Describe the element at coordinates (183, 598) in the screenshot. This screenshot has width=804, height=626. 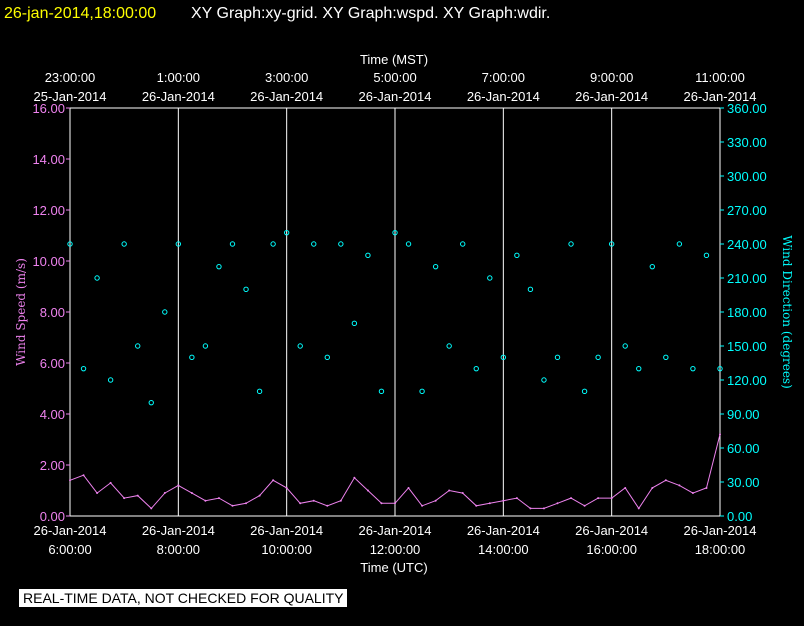
I see `data-quality-notice: REAL-TIME DATA, NOT CHECKED FOR QUALITY` at that location.